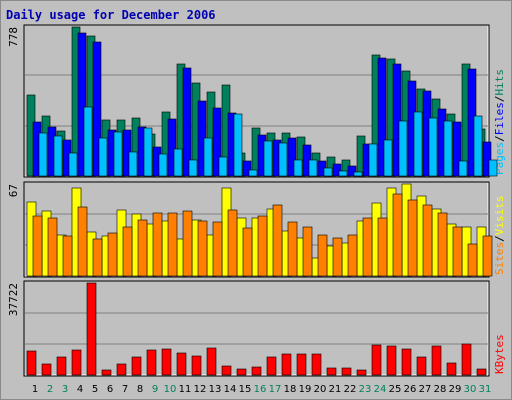  Describe the element at coordinates (470, 389) in the screenshot. I see `x-label-day-30: 30` at that location.